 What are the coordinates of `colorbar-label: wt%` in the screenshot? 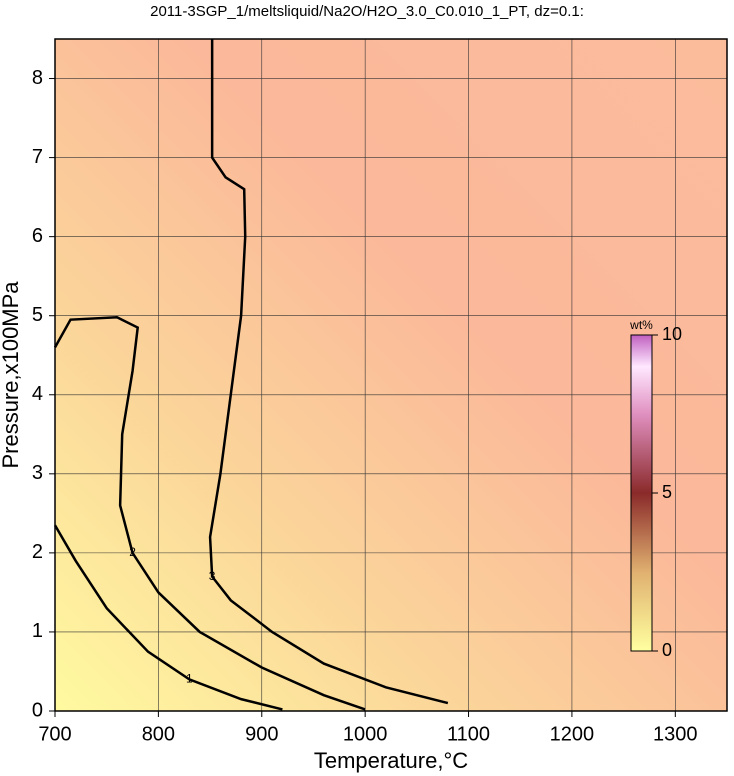 It's located at (641, 325).